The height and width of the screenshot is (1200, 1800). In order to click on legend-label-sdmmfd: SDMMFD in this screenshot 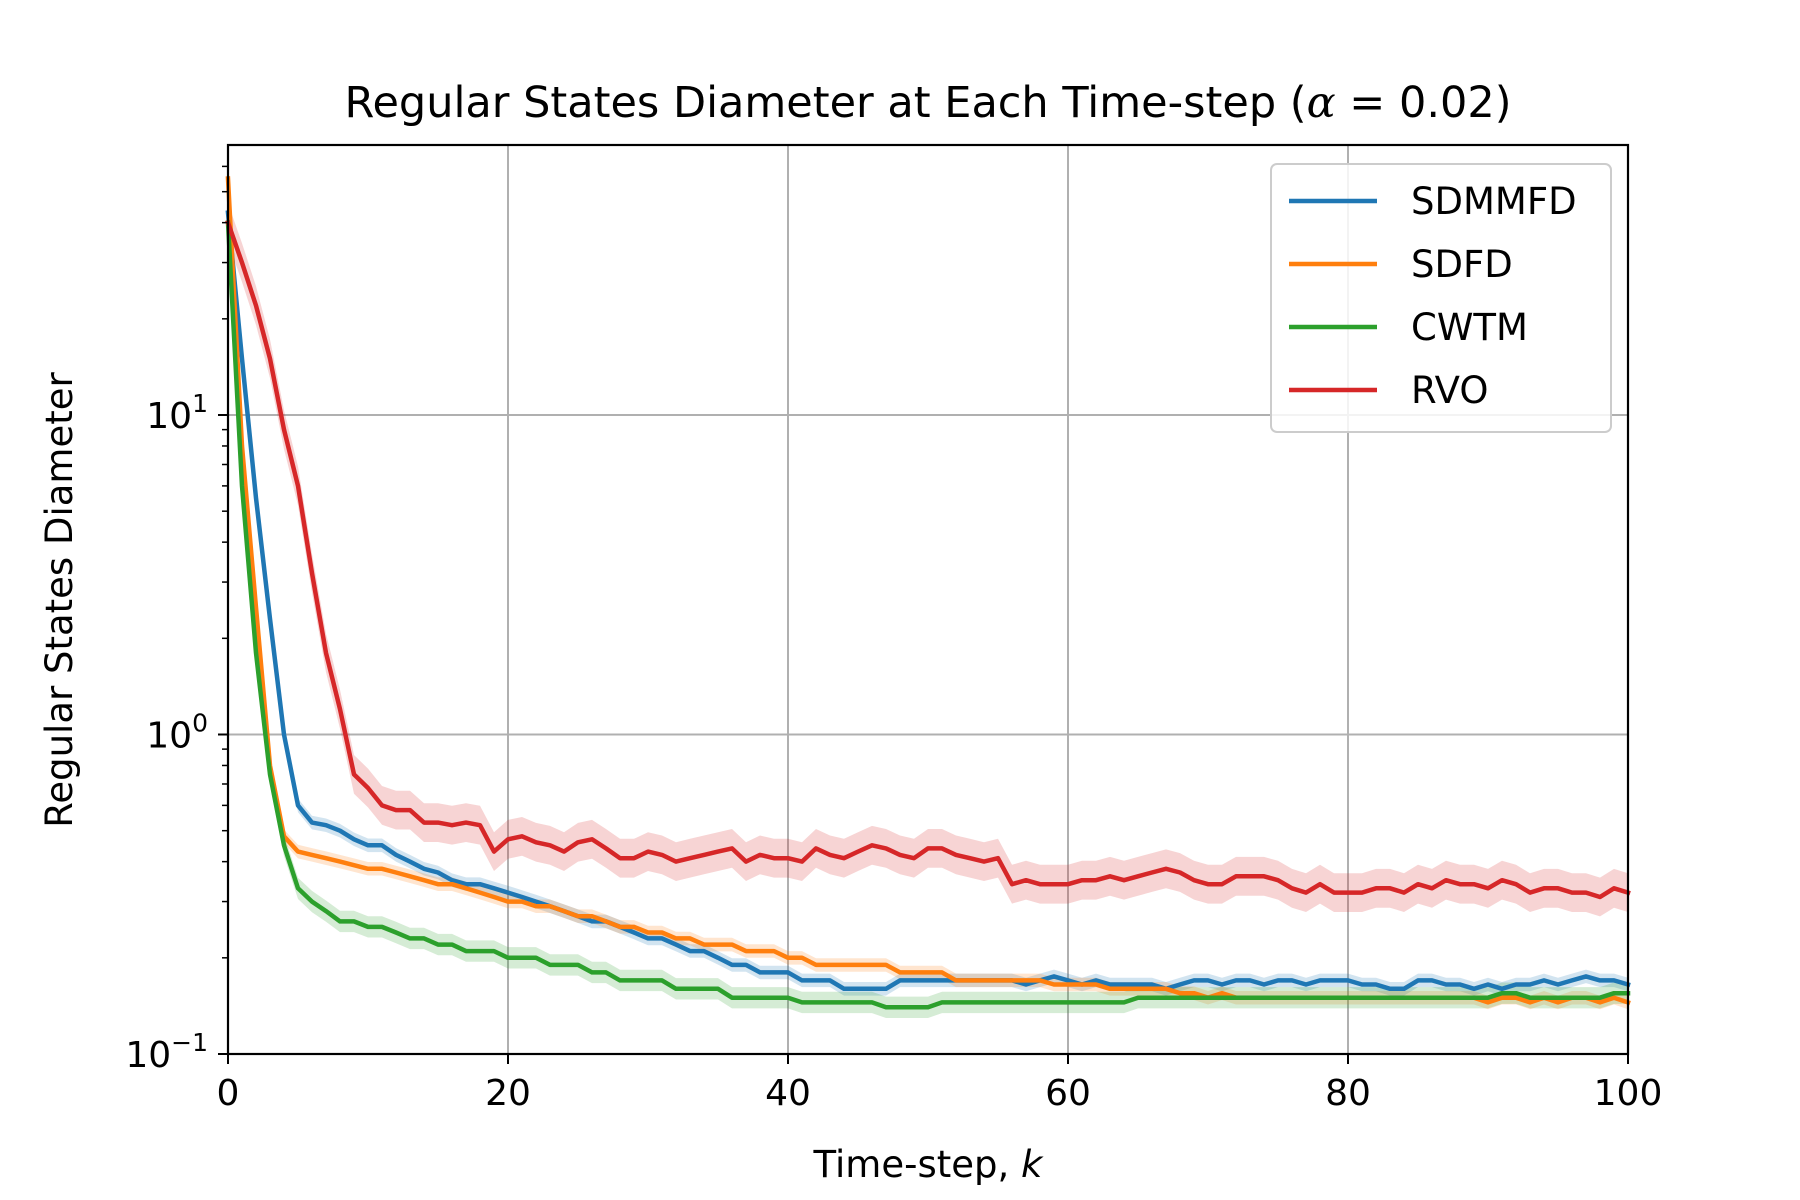, I will do `click(1494, 201)`.